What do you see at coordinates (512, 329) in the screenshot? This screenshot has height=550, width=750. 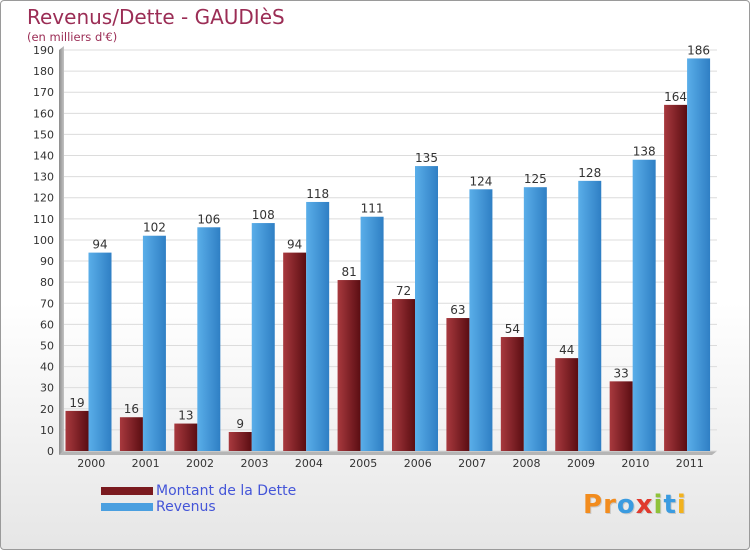 I see `data-label: 54` at bounding box center [512, 329].